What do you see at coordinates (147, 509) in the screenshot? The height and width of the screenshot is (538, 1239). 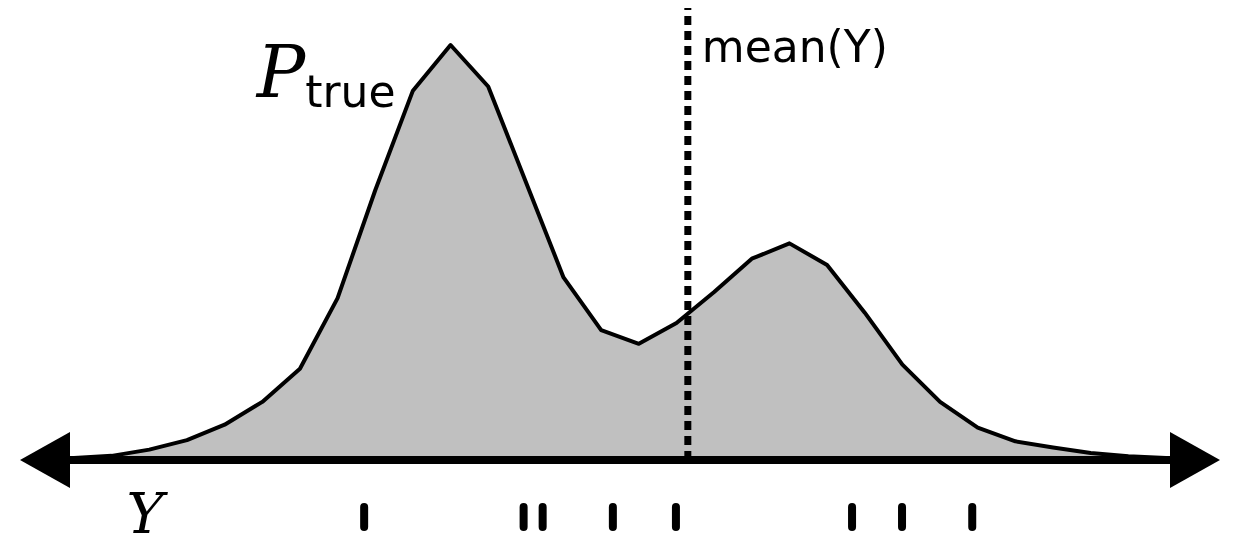 I see `x-axis-title: Y` at bounding box center [147, 509].